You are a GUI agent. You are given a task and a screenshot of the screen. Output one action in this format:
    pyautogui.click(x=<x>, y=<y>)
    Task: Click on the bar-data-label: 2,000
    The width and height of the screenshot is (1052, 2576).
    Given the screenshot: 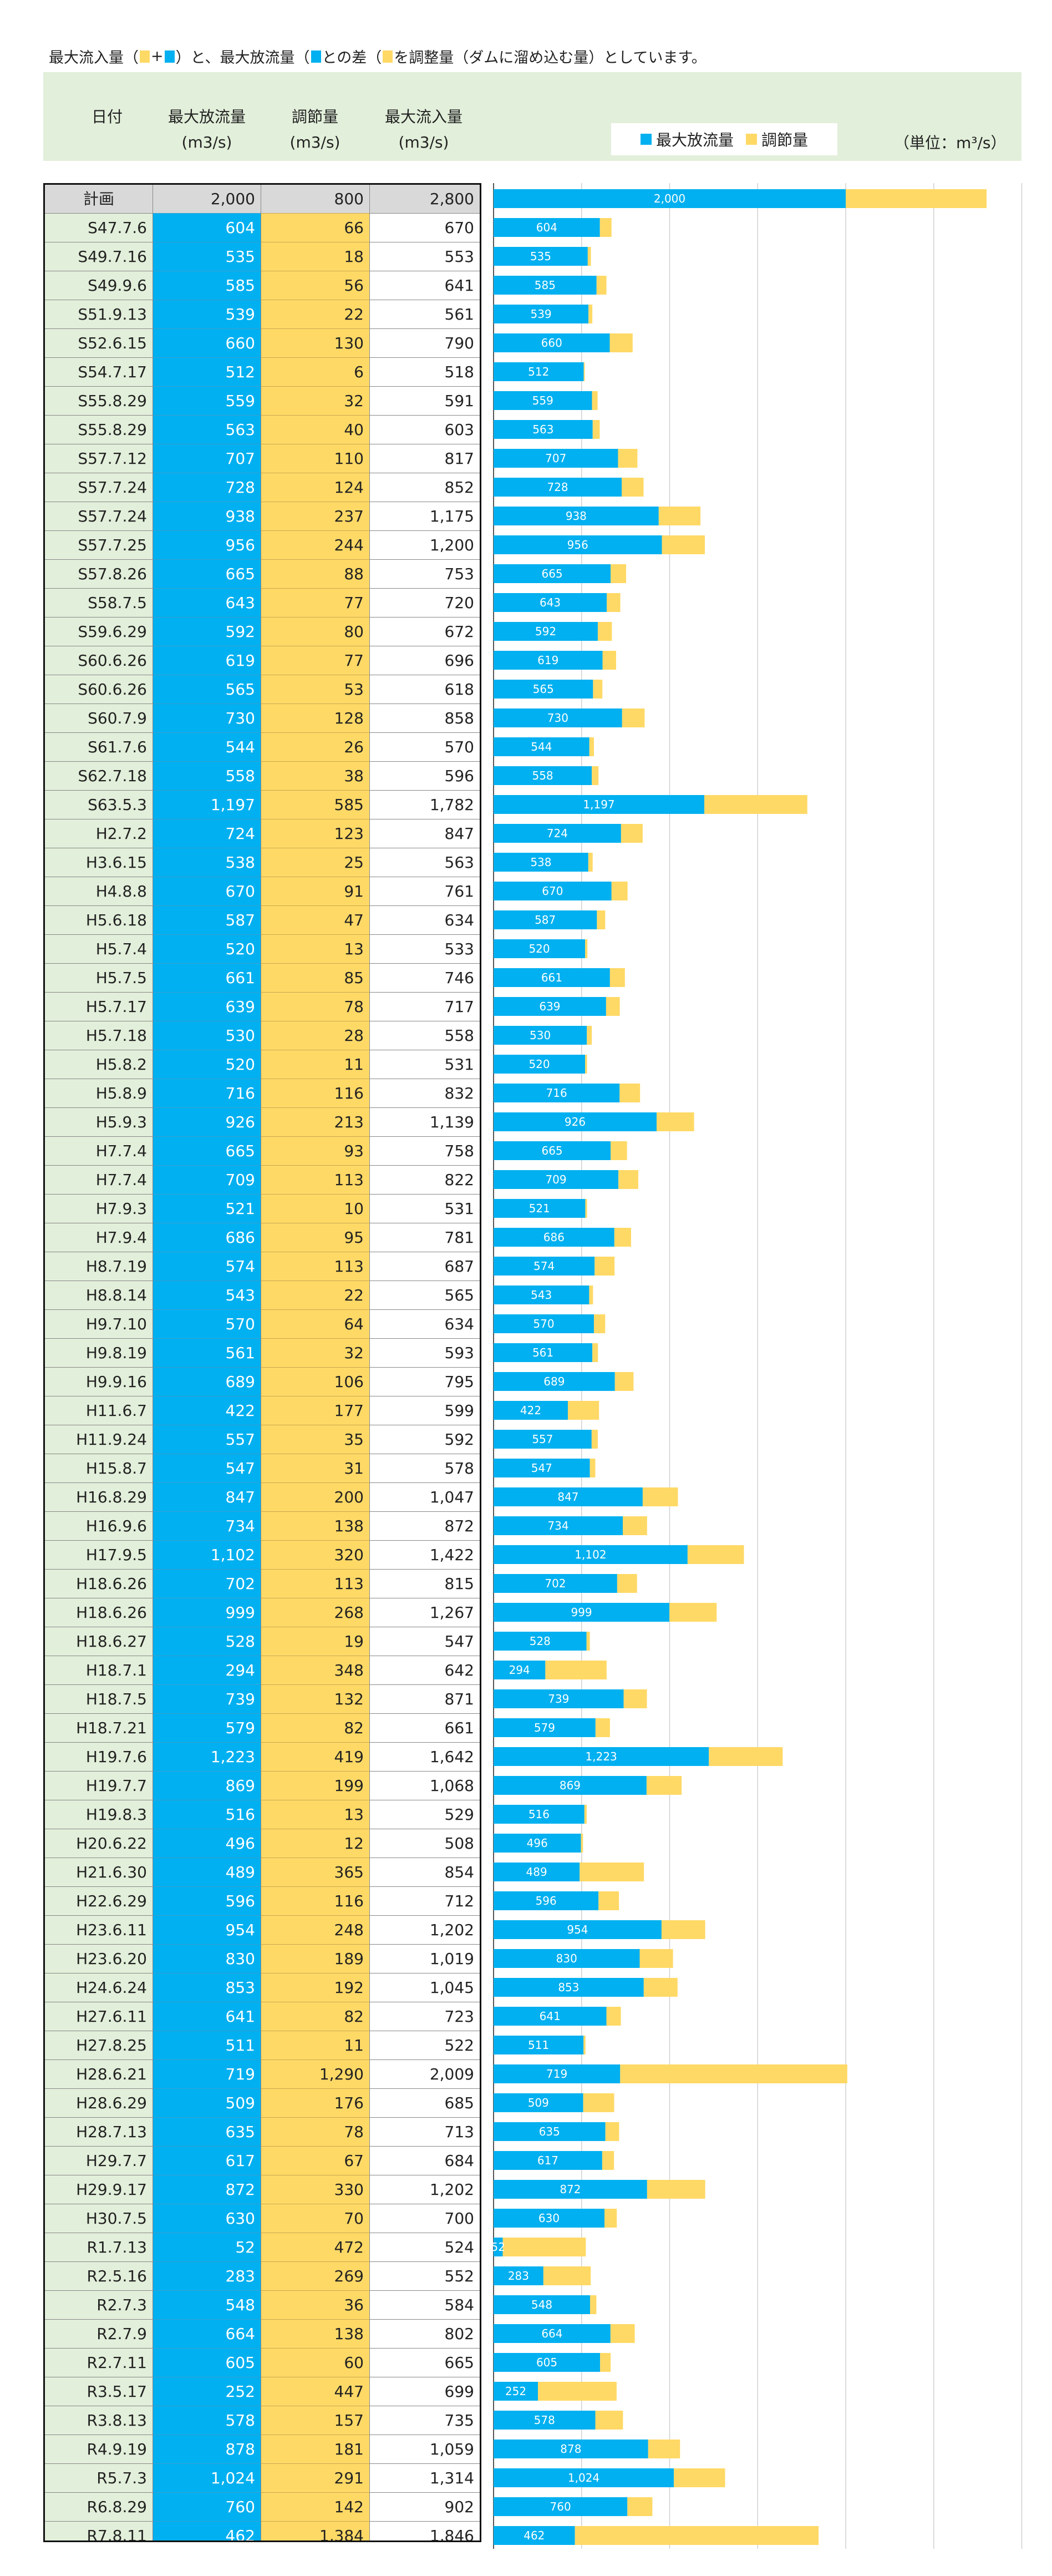 What is the action you would take?
    pyautogui.click(x=670, y=198)
    